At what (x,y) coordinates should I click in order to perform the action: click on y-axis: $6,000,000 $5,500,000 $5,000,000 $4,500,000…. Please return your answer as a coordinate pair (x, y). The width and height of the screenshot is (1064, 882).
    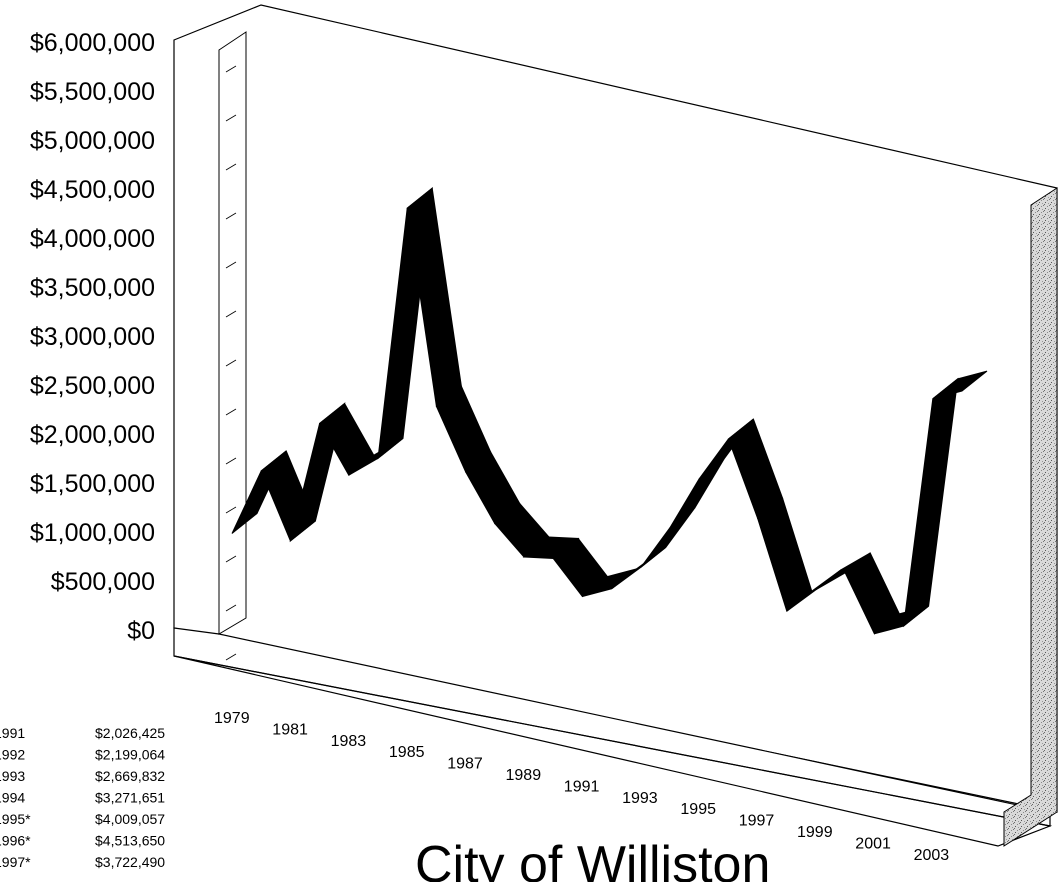
    Looking at the image, I should click on (133, 345).